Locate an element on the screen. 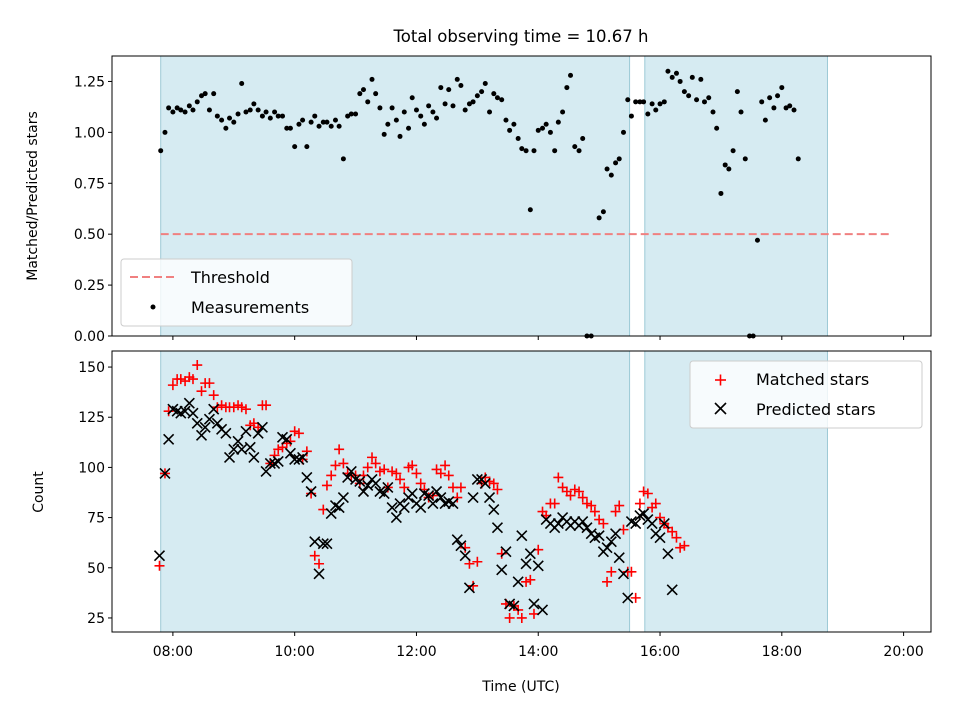 The height and width of the screenshot is (720, 960). y-tick-label: 1.25 is located at coordinates (89, 82).